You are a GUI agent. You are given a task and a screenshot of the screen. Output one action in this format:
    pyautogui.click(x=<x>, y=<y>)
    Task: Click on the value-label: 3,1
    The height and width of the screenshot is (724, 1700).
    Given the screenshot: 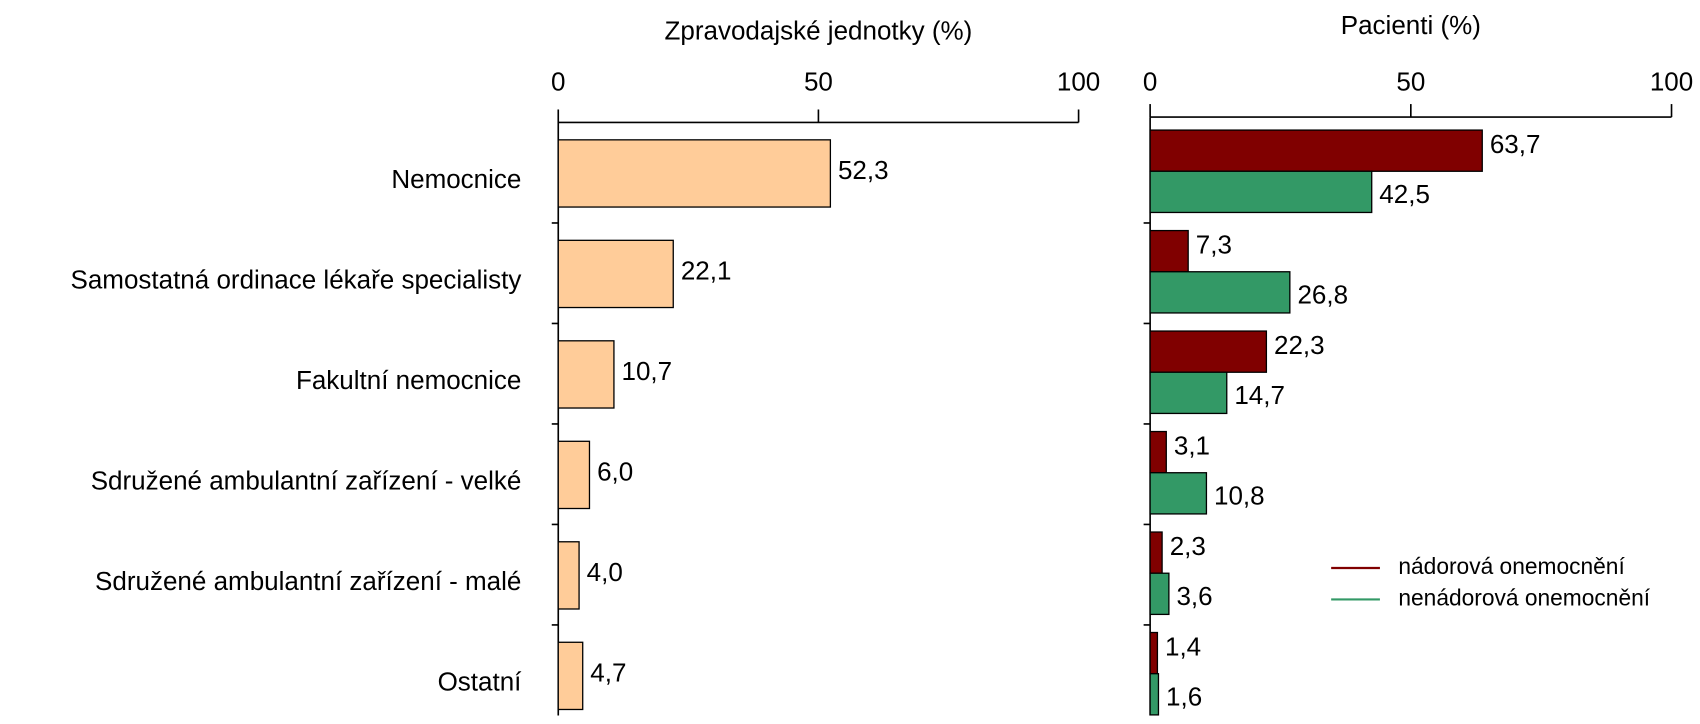 What is the action you would take?
    pyautogui.click(x=1192, y=446)
    